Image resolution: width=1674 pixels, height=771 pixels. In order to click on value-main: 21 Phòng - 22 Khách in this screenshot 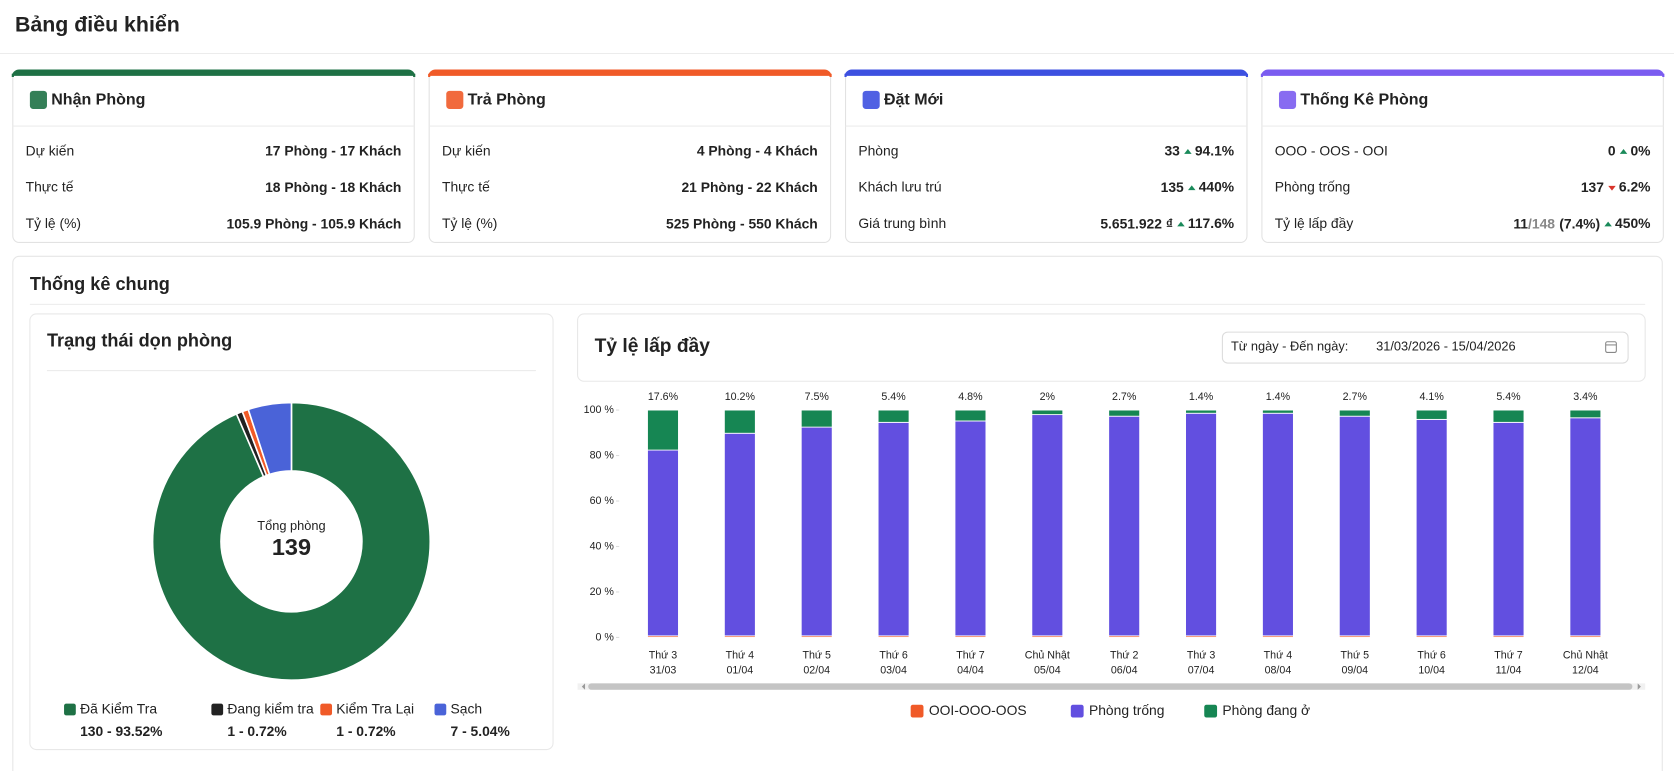, I will do `click(749, 187)`.